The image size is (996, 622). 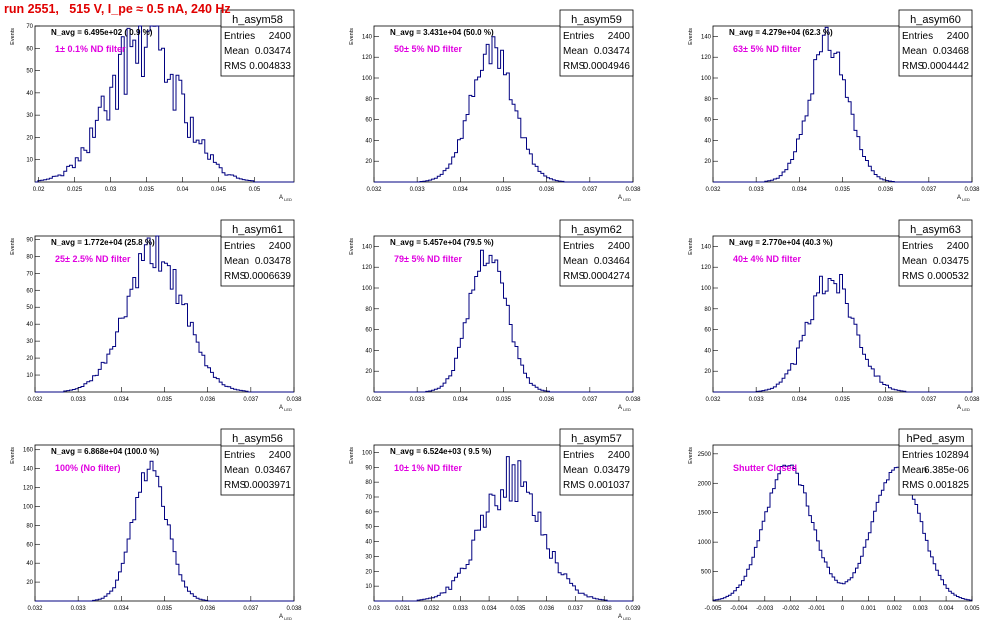 I want to click on x-tick-label: 0, so click(x=843, y=609).